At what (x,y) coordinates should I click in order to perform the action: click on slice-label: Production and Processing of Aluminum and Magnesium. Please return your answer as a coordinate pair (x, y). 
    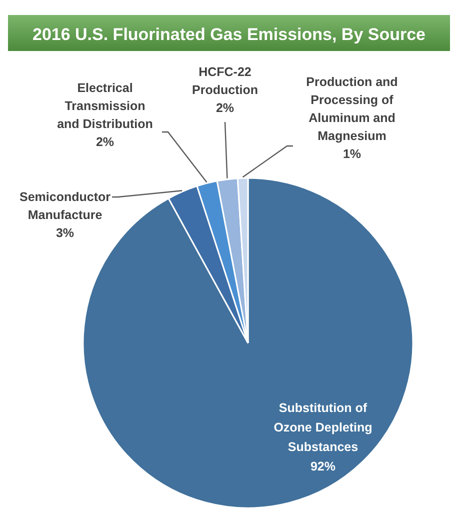
    Looking at the image, I should click on (352, 109).